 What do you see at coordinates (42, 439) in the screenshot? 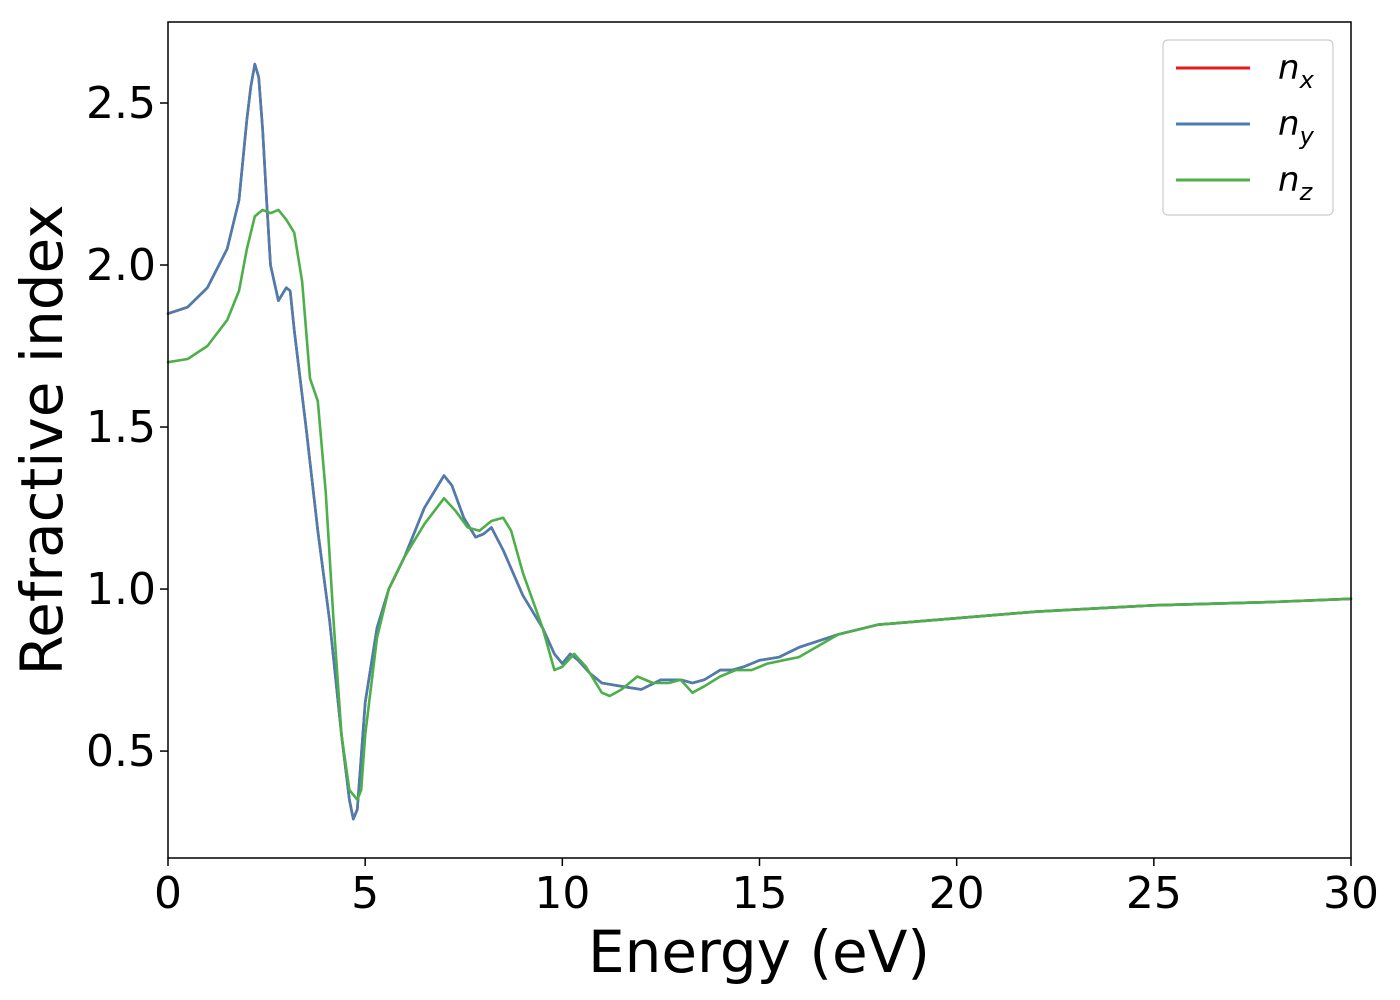
I see `y-axis-label: Refractive index` at bounding box center [42, 439].